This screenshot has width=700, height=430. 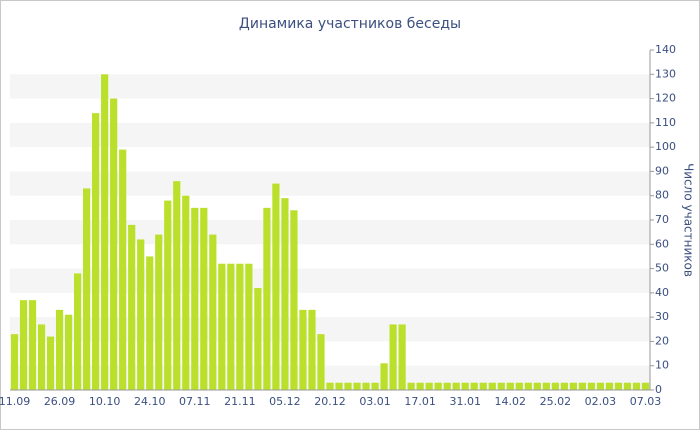 What do you see at coordinates (662, 268) in the screenshot?
I see `y-tick-label: 50` at bounding box center [662, 268].